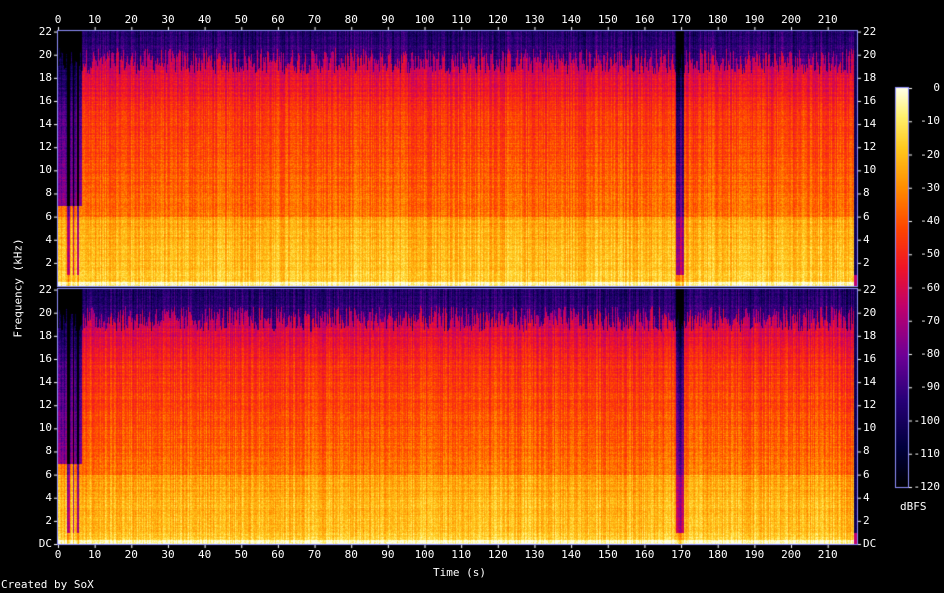  What do you see at coordinates (497, 19) in the screenshot?
I see `x-tick-label-top: 120` at bounding box center [497, 19].